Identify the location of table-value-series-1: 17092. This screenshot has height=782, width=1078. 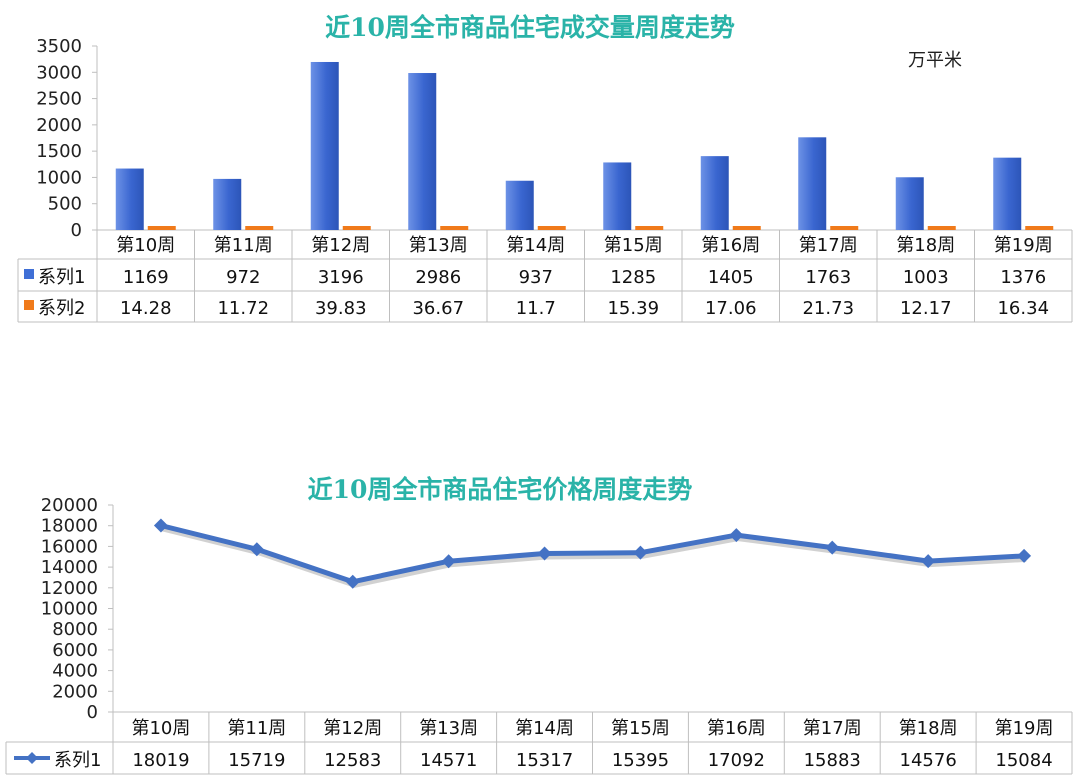
(736, 760).